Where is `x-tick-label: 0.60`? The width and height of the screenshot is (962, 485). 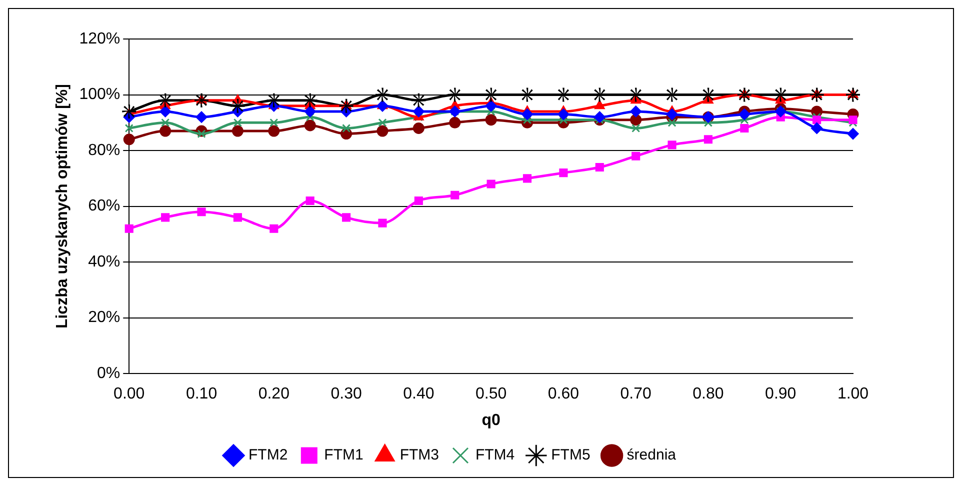 x-tick-label: 0.60 is located at coordinates (564, 394).